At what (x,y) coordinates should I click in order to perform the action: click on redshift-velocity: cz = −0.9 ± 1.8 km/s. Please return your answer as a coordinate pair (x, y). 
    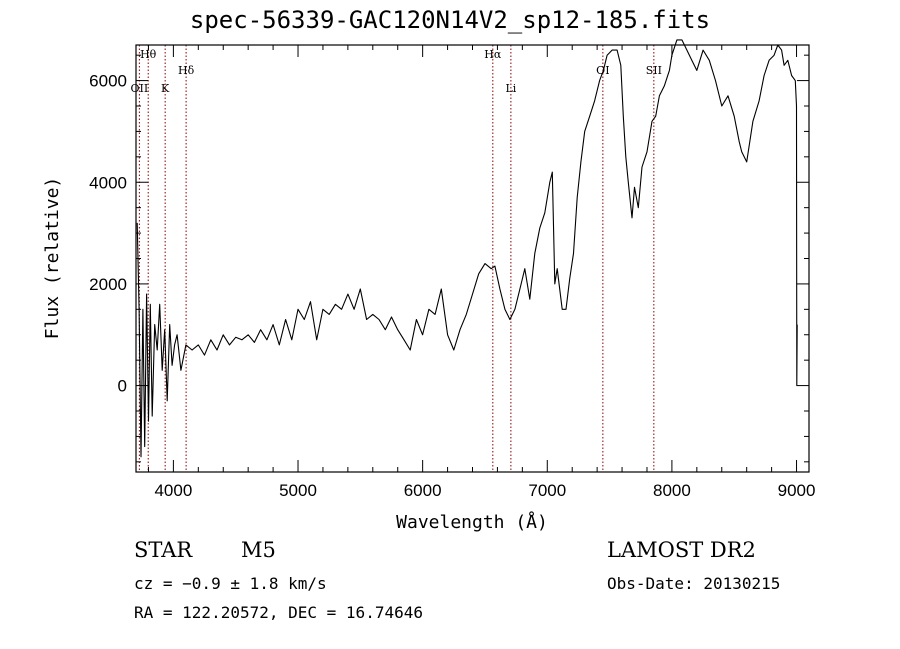
    Looking at the image, I should click on (230, 583).